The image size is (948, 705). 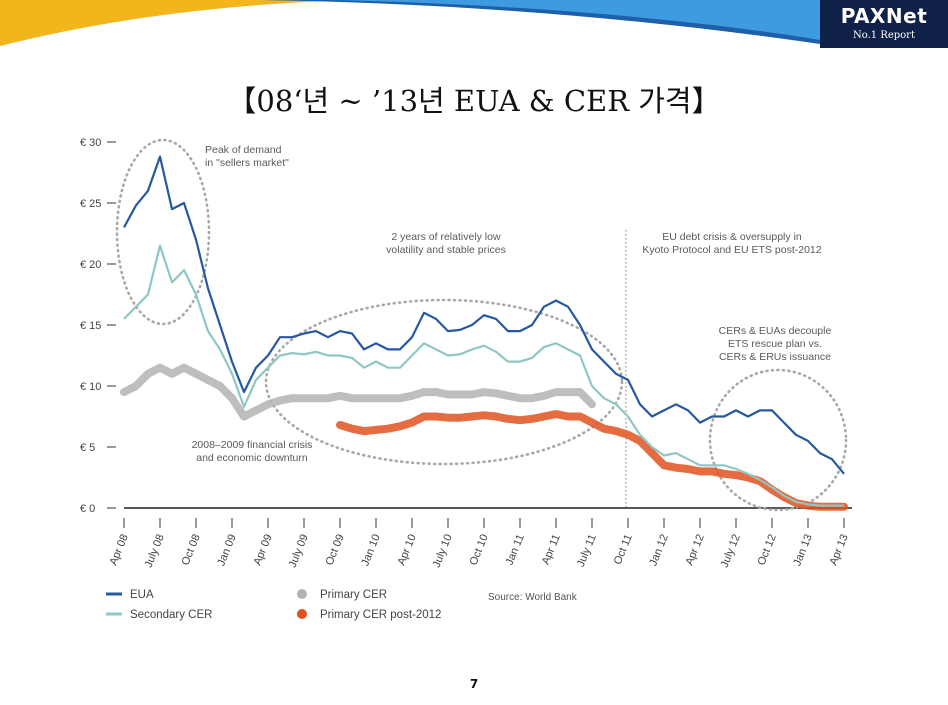 What do you see at coordinates (380, 615) in the screenshot?
I see `legend-primary-cer-post2012-label: Primary CER post-2012` at bounding box center [380, 615].